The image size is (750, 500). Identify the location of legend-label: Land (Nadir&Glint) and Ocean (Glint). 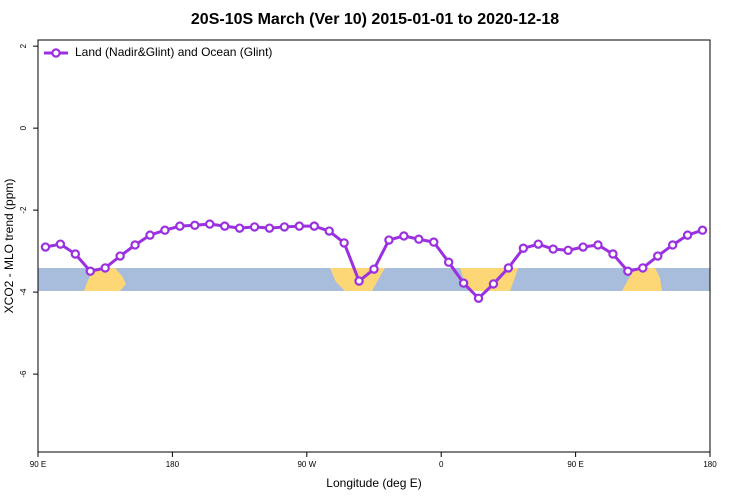
(173, 52).